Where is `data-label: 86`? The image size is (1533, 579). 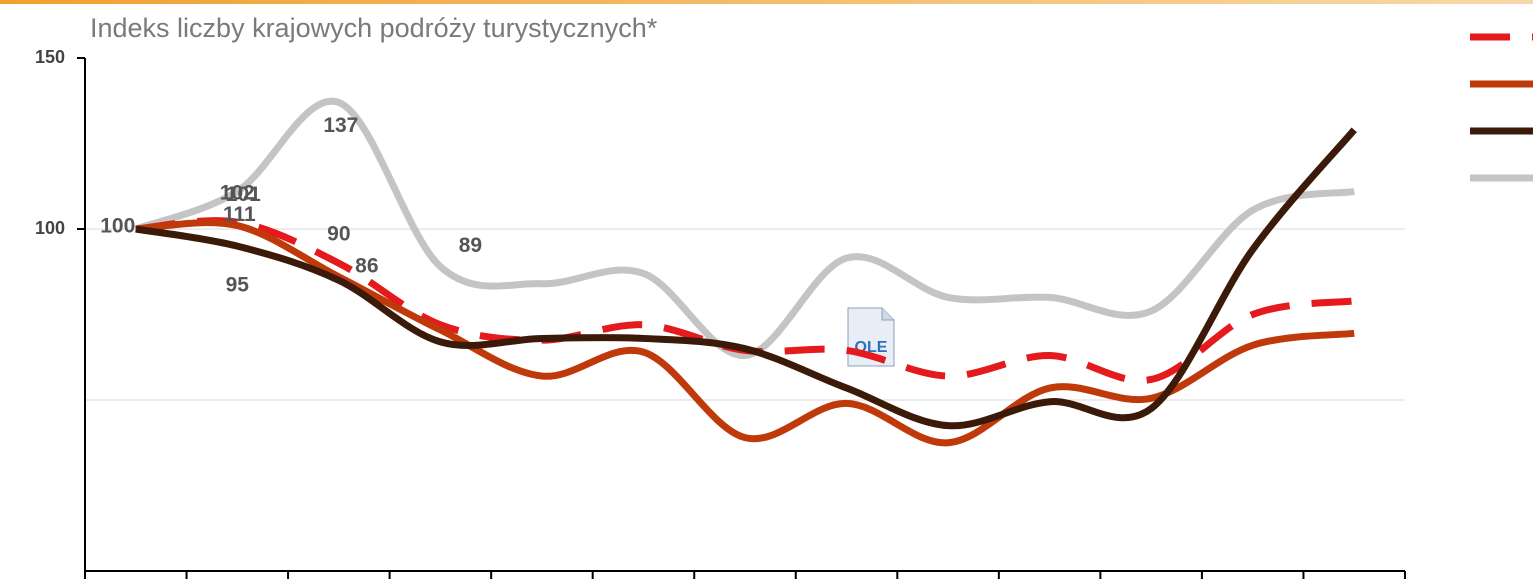 data-label: 86 is located at coordinates (366, 265).